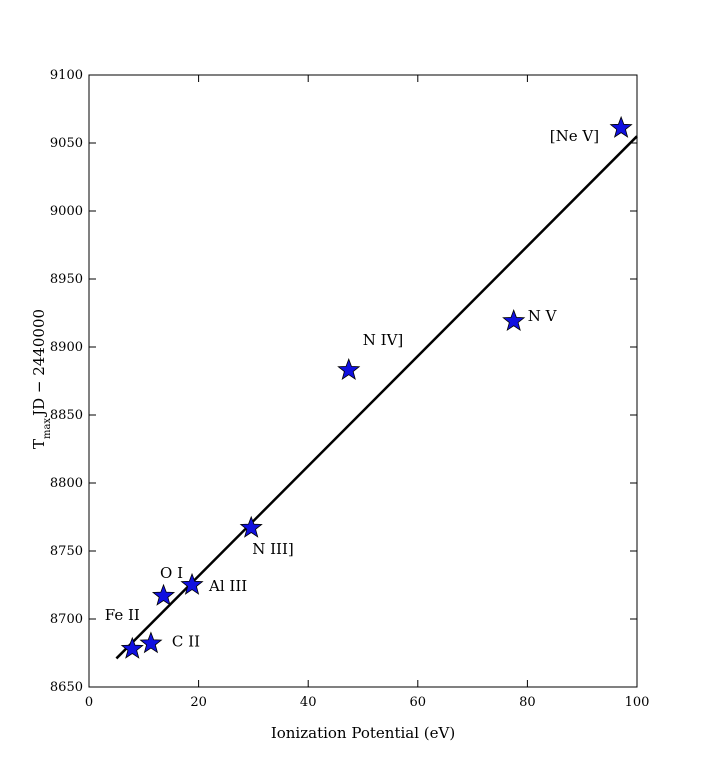  Describe the element at coordinates (543, 316) in the screenshot. I see `data-point-label: N V` at that location.